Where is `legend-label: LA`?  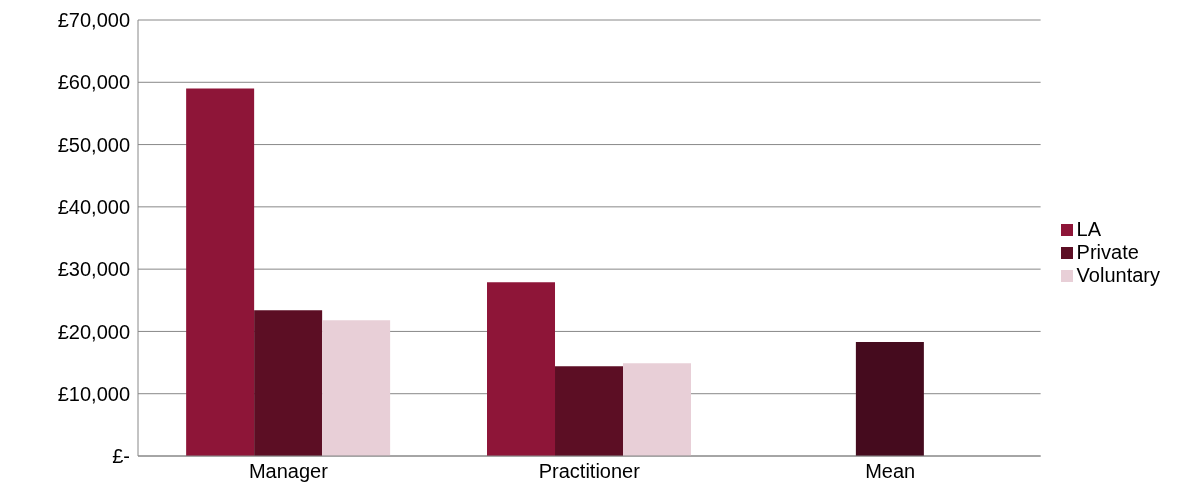
legend-label: LA is located at coordinates (1089, 228).